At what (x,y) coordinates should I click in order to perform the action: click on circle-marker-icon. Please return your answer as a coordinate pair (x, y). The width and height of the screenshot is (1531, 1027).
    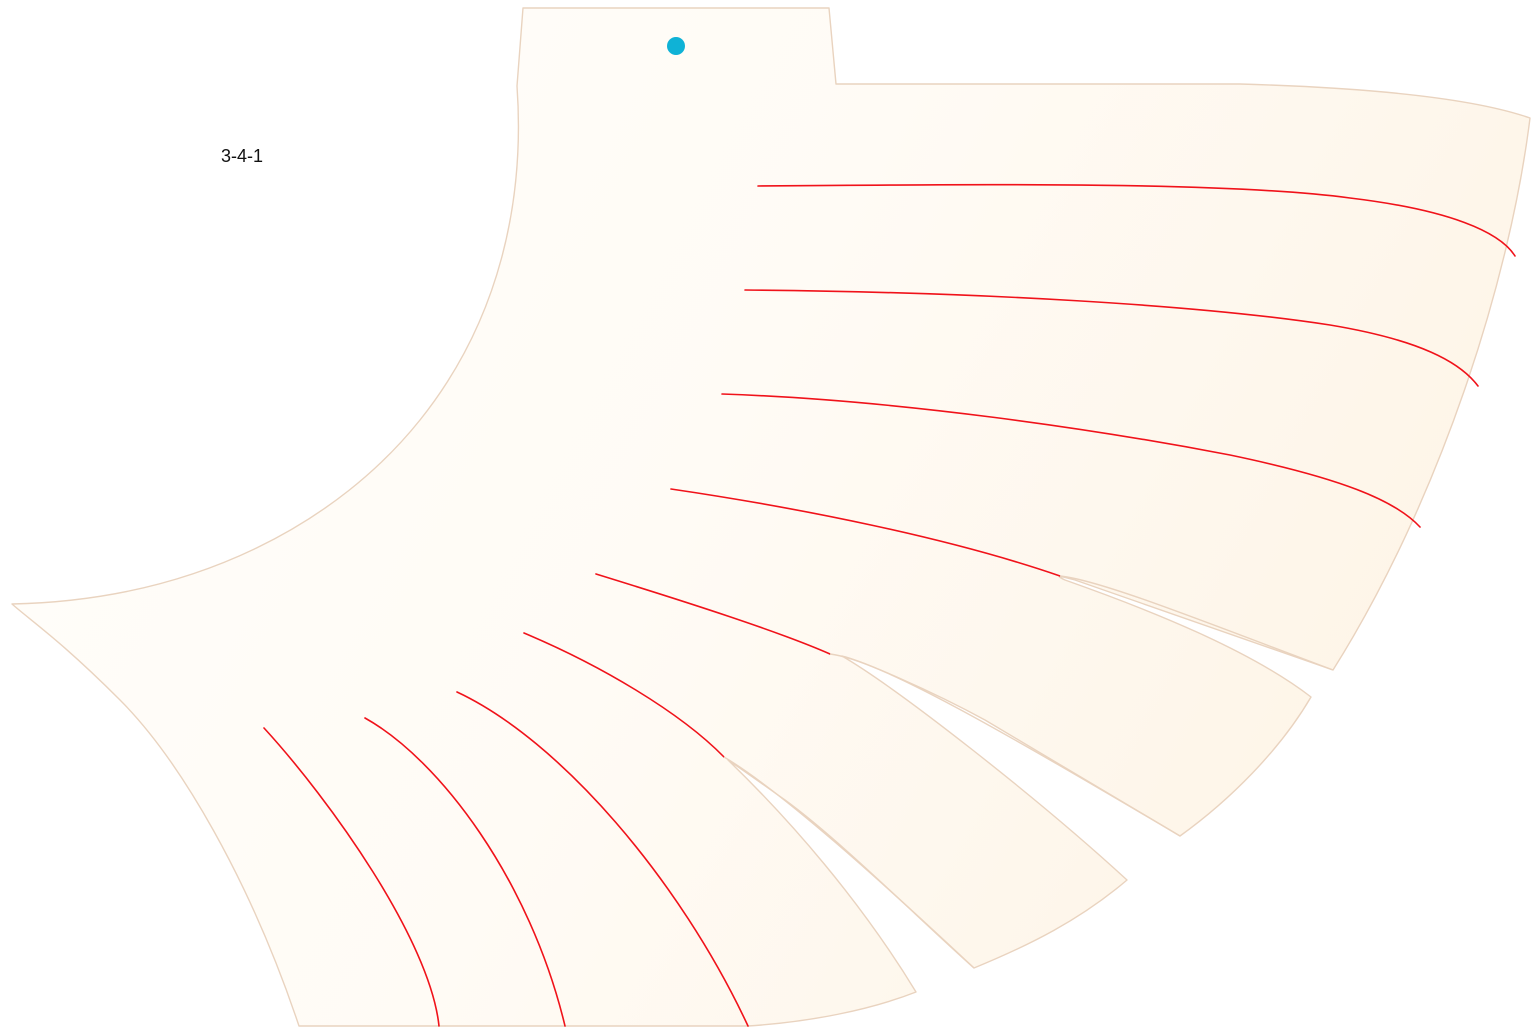
    Looking at the image, I should click on (676, 46).